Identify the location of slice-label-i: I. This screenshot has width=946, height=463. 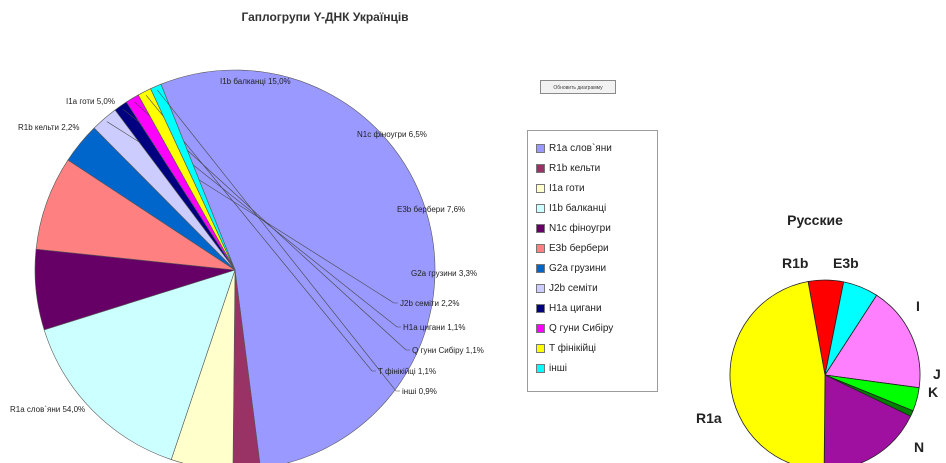
(918, 306).